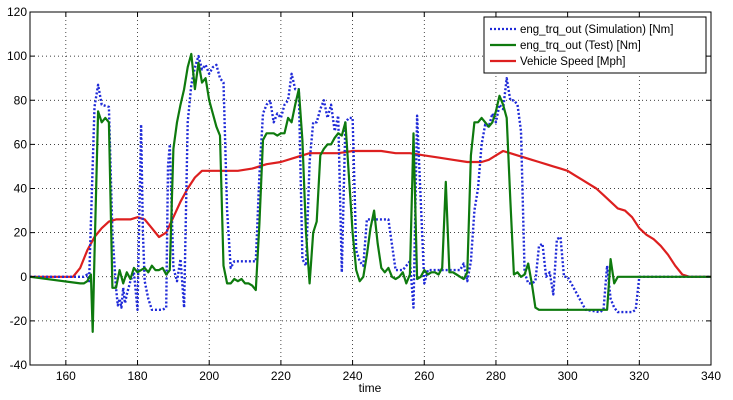 The image size is (733, 400). What do you see at coordinates (568, 376) in the screenshot?
I see `x-tick-label: 300` at bounding box center [568, 376].